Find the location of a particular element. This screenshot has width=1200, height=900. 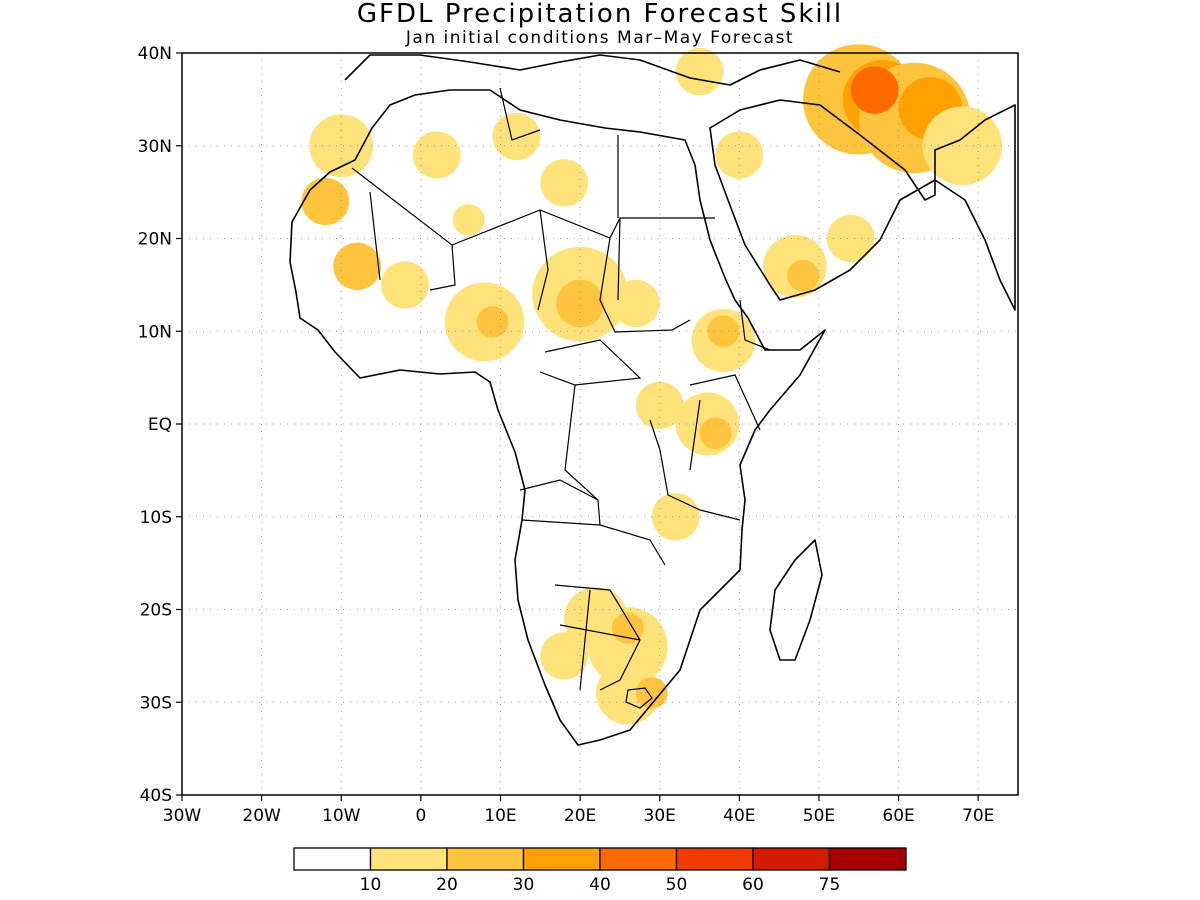

colorbar-label: 75 is located at coordinates (830, 885).